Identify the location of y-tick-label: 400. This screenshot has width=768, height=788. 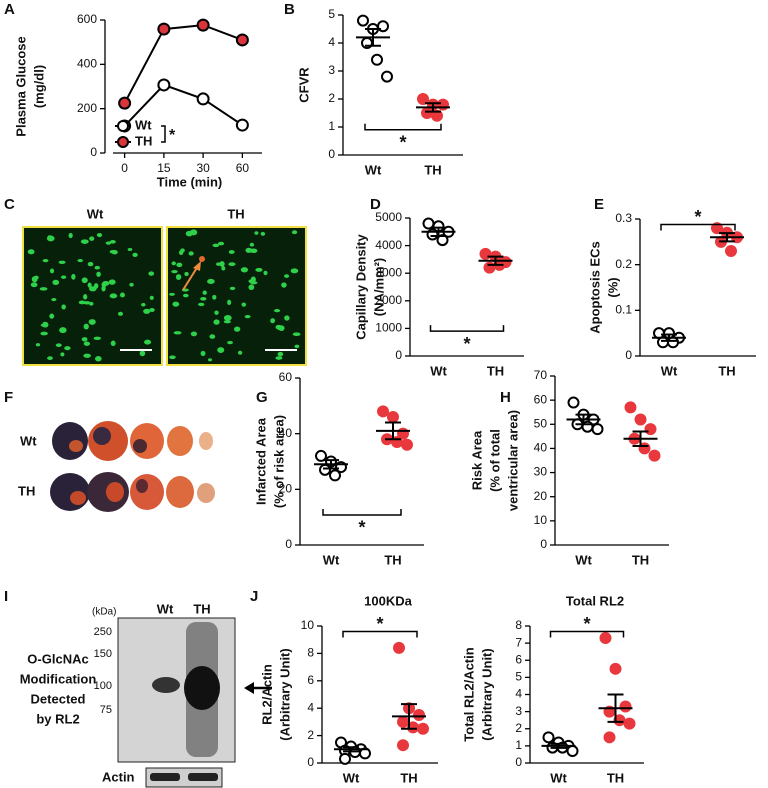
(87, 64).